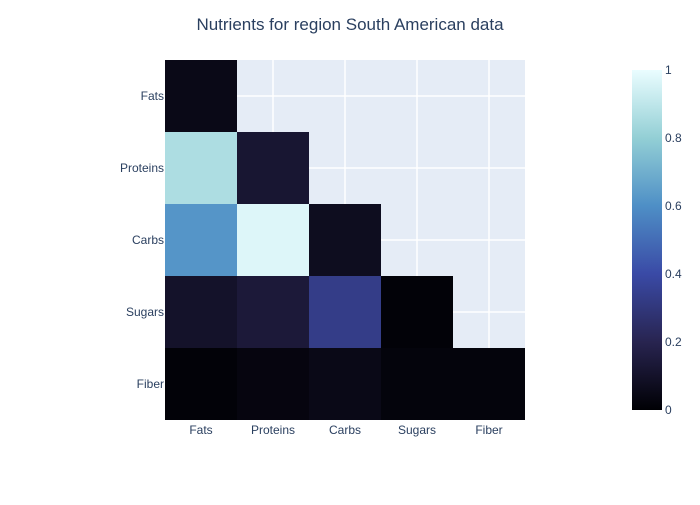  Describe the element at coordinates (647, 240) in the screenshot. I see `colorbar` at that location.